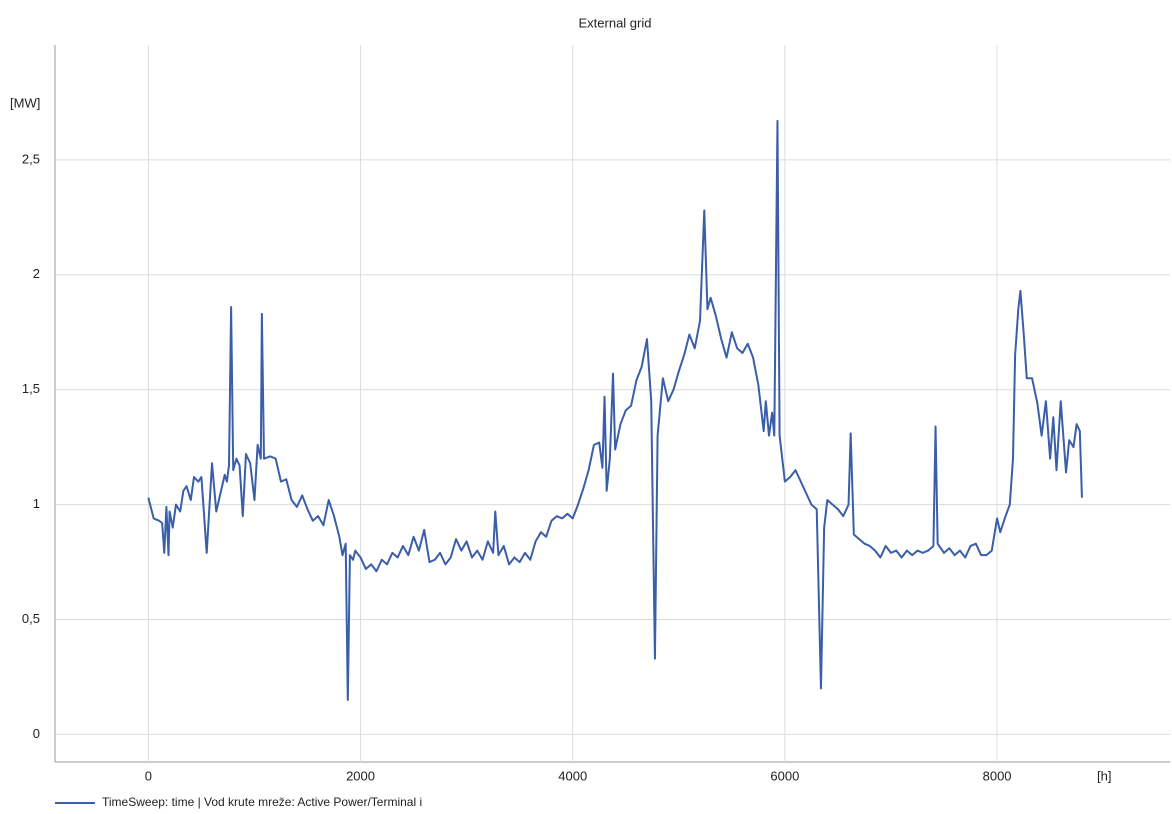  I want to click on y-tick-label: 2,5, so click(31, 158).